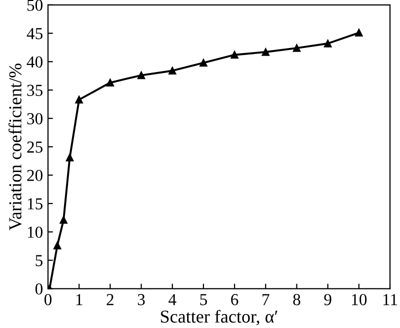  I want to click on y-tick-label: 40, so click(34, 62).